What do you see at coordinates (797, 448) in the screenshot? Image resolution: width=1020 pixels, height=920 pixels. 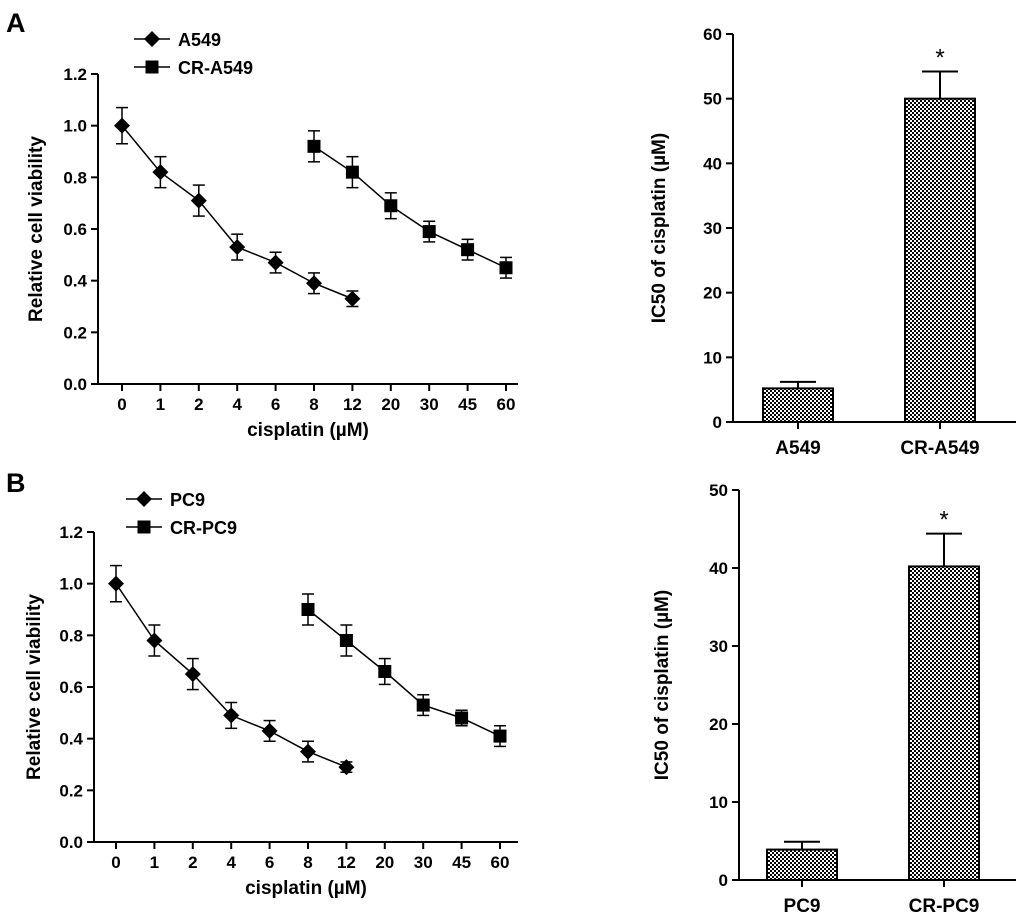 I see `category-label: A549` at bounding box center [797, 448].